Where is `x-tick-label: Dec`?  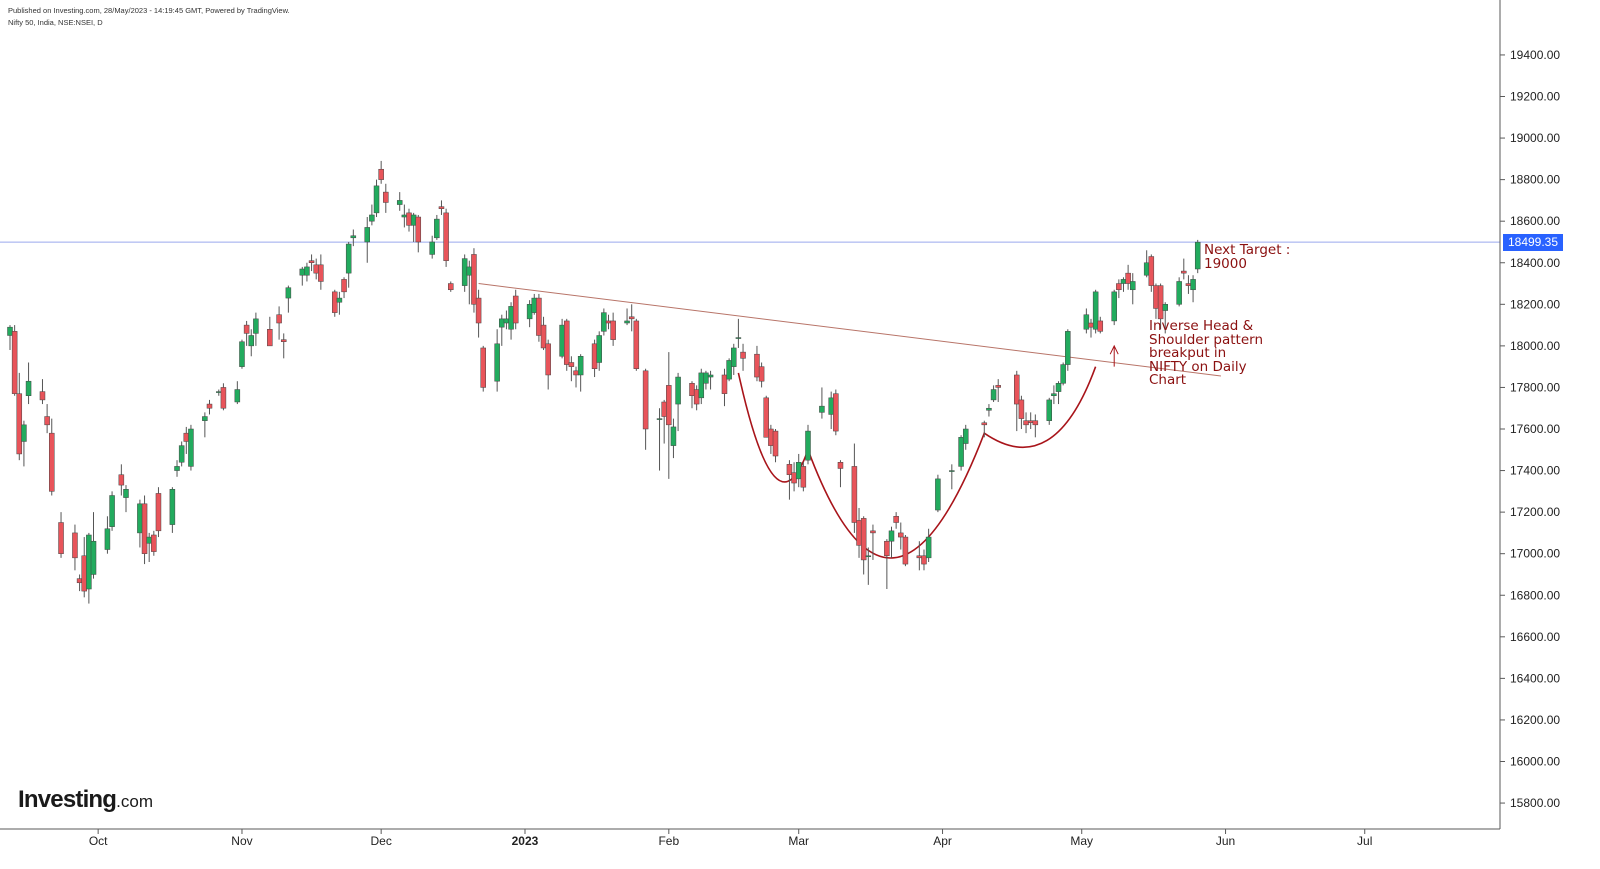
x-tick-label: Dec is located at coordinates (380, 841).